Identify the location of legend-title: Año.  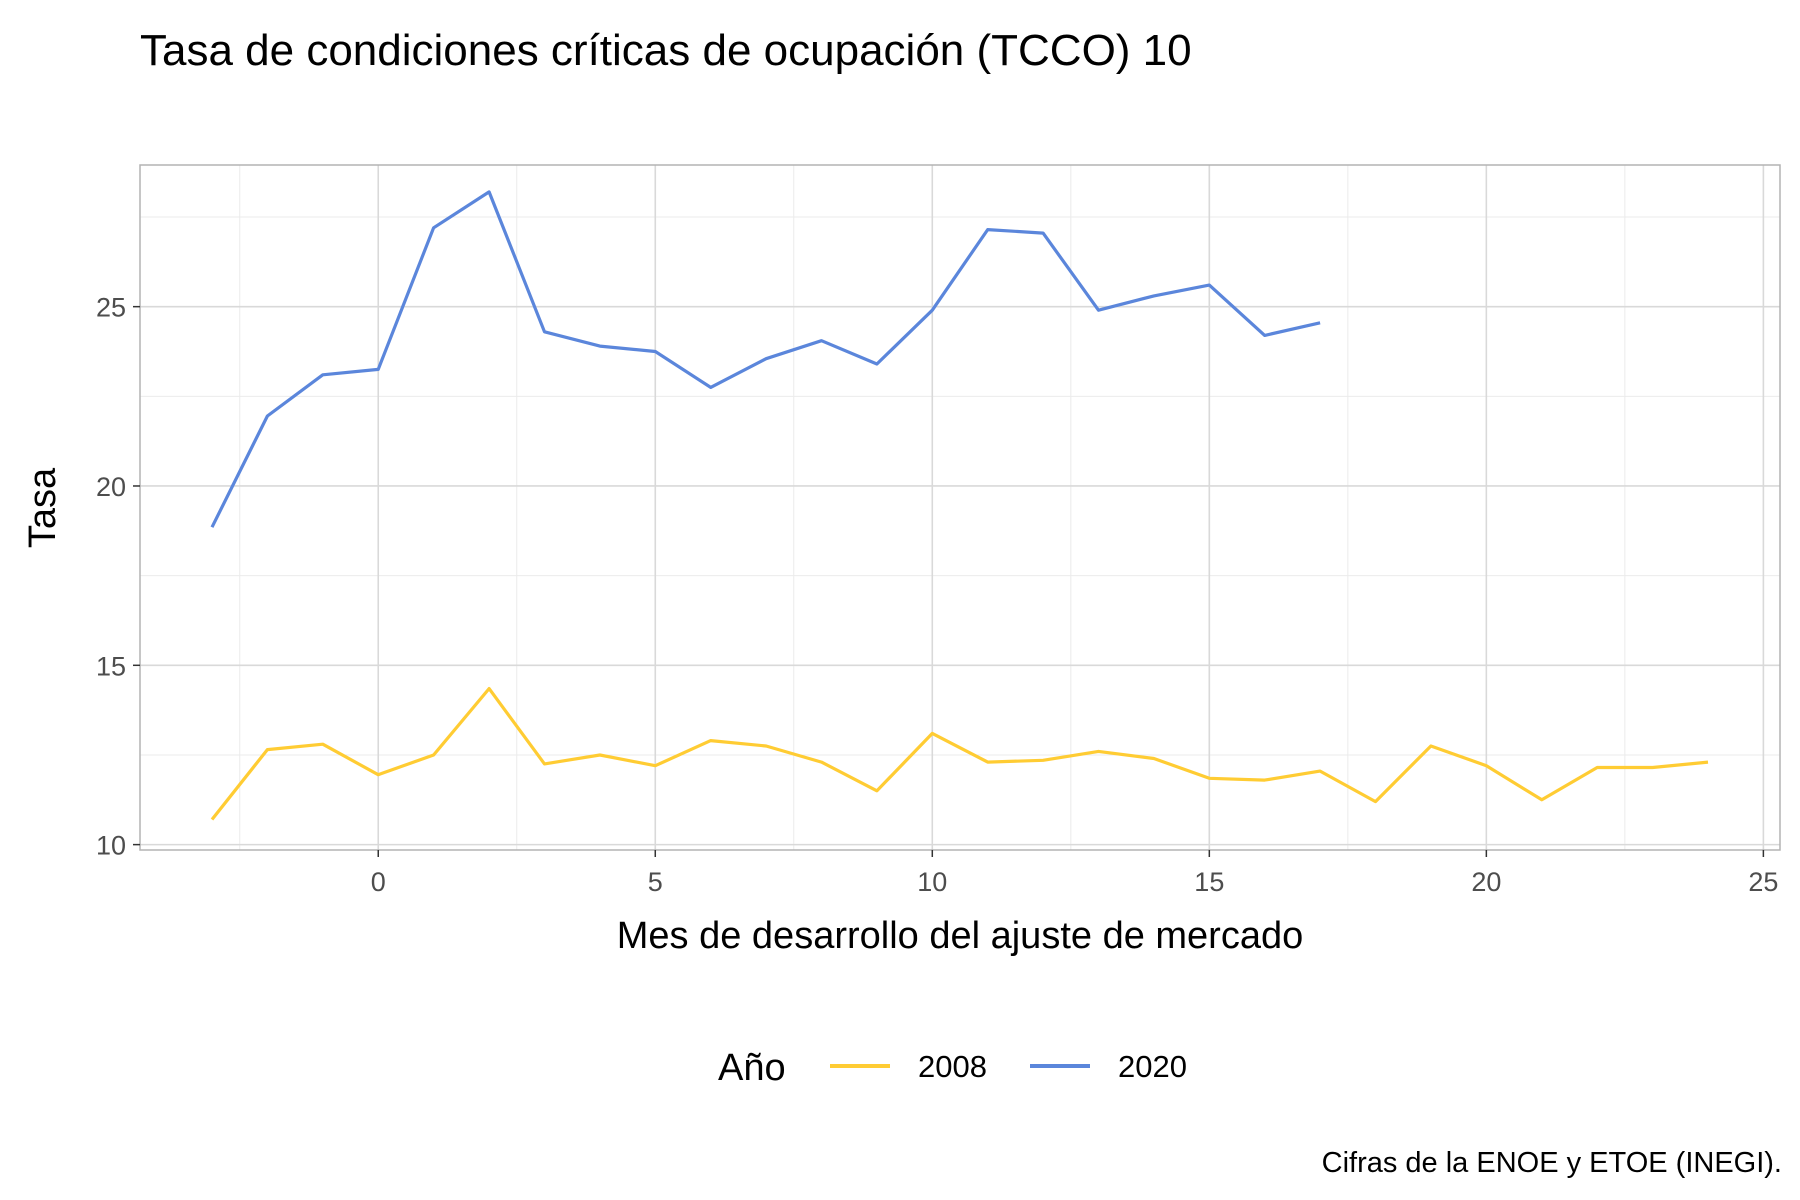
(752, 1068).